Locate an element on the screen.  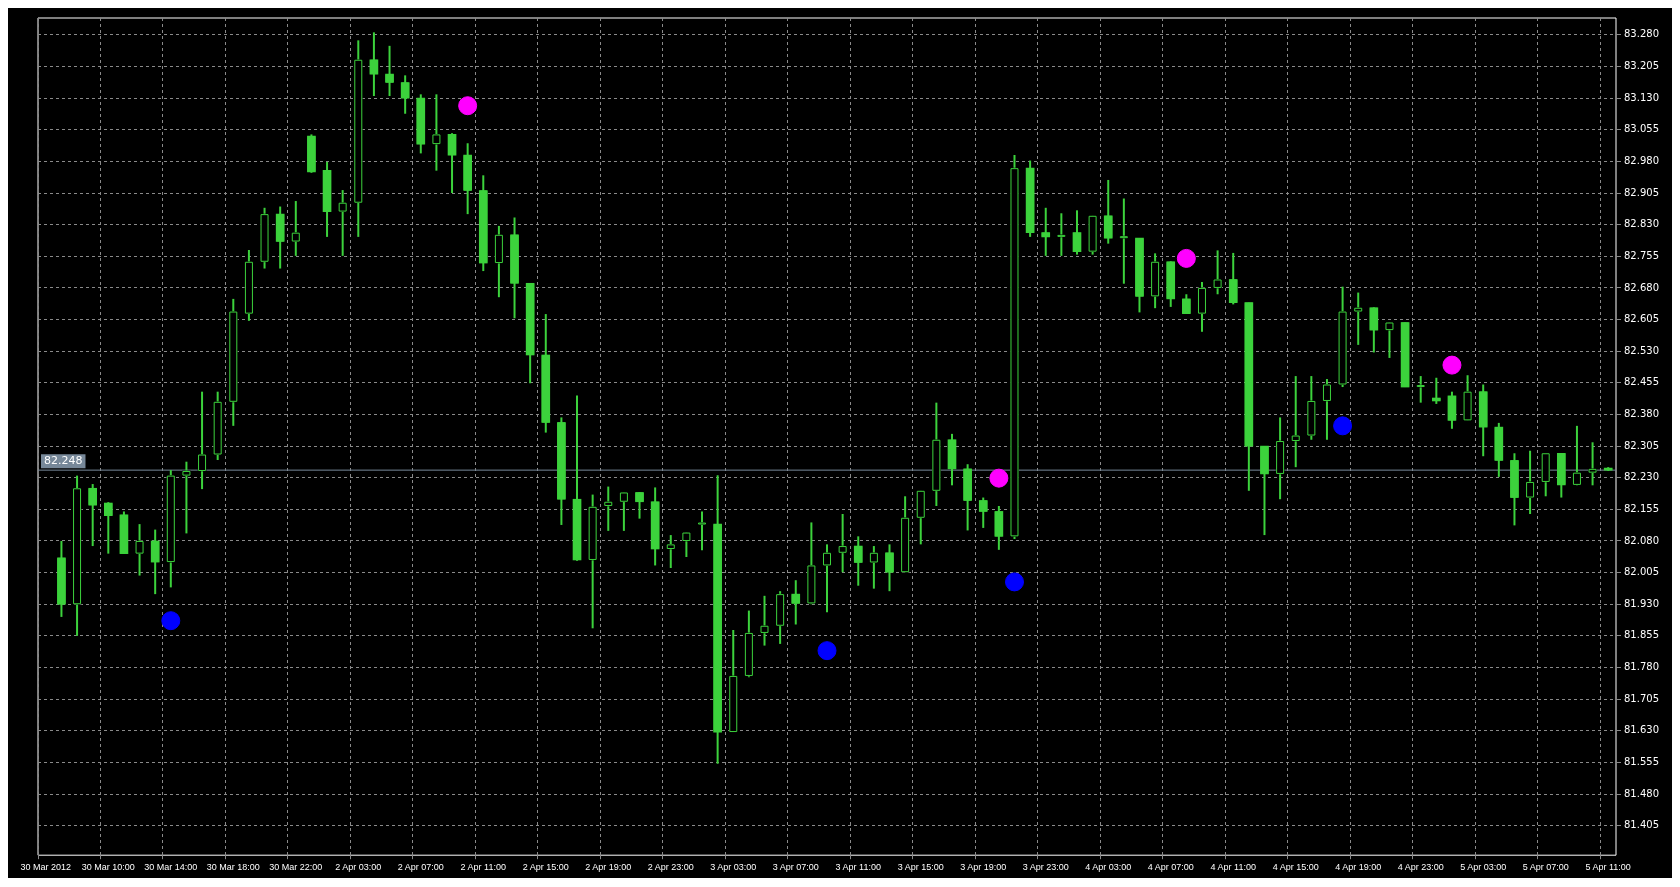
x-tick-label: 30 Mar 14:00 is located at coordinates (171, 867).